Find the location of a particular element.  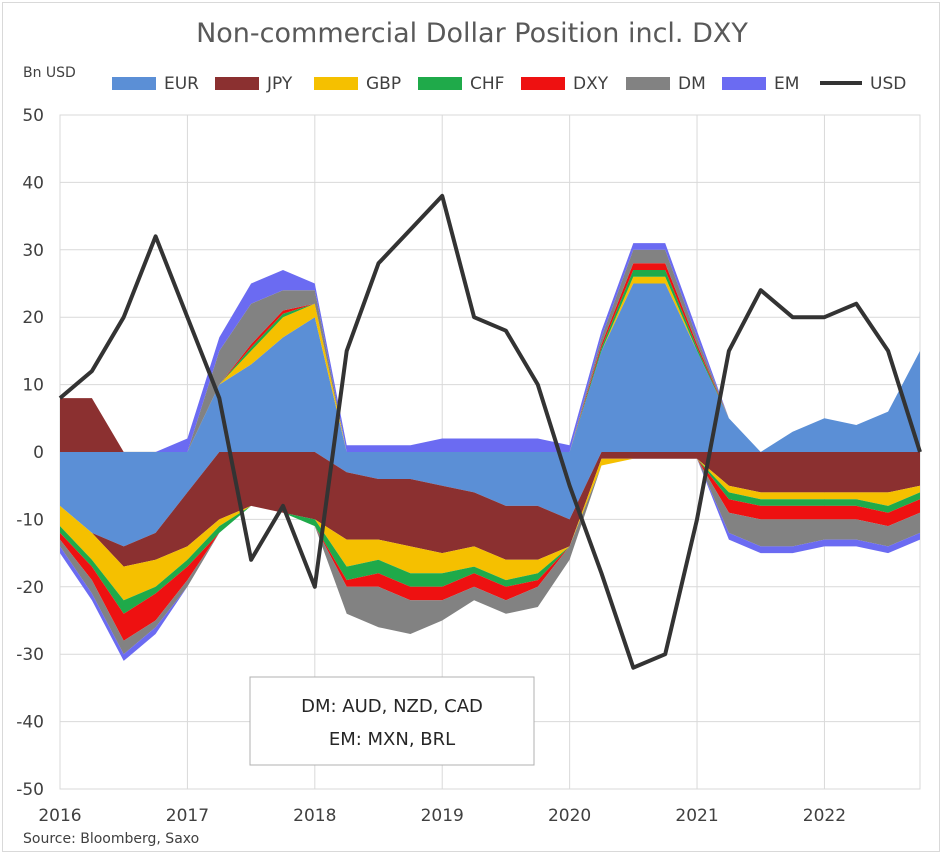

legend: EUR JPY GBP CHF DXY DM EM USD is located at coordinates (509, 84).